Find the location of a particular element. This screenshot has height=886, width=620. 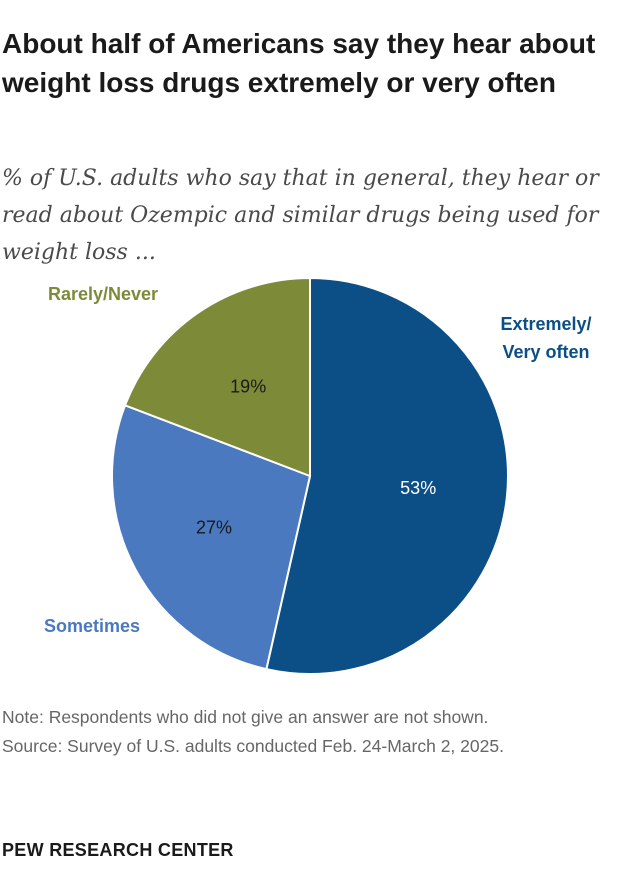

slice-value-label-2: 19% is located at coordinates (248, 386).